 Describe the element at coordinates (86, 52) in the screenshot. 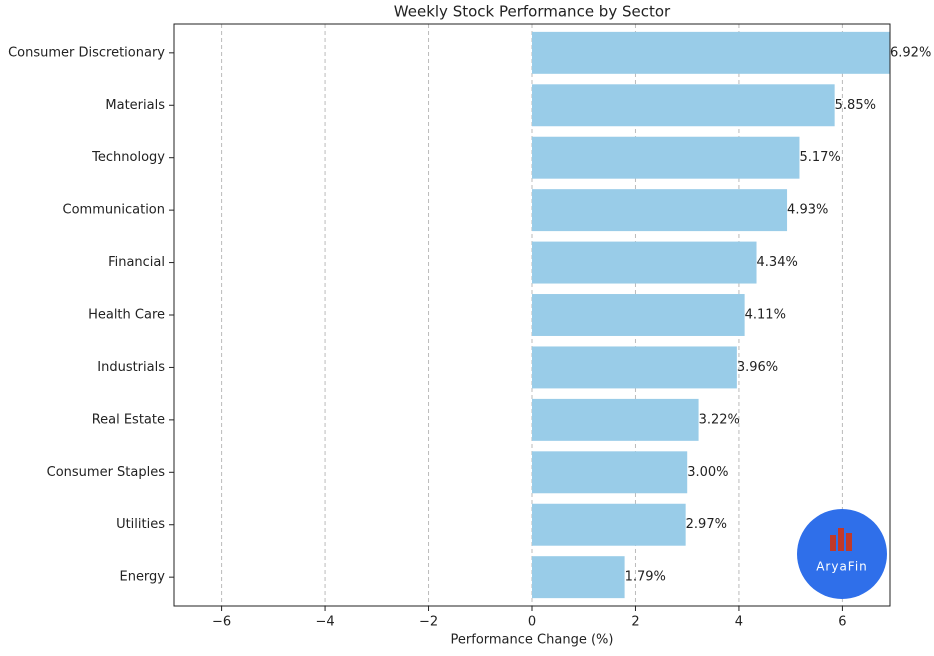

I see `y-tick-label: Consumer Discretionary` at that location.